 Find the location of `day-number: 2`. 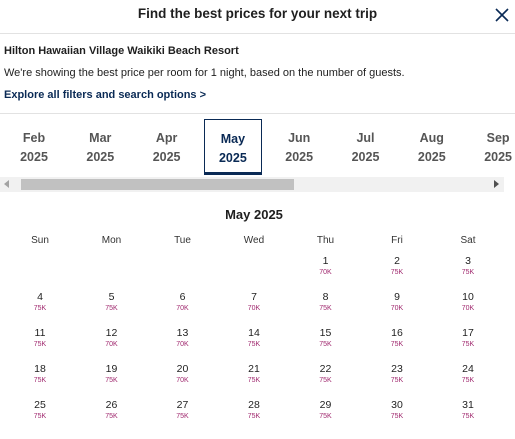

day-number: 2 is located at coordinates (397, 261).